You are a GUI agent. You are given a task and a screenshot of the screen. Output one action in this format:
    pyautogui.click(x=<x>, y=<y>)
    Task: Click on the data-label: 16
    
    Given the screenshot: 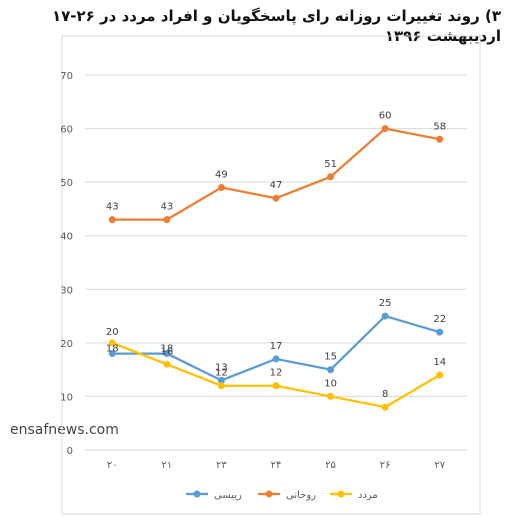 What is the action you would take?
    pyautogui.click(x=166, y=351)
    